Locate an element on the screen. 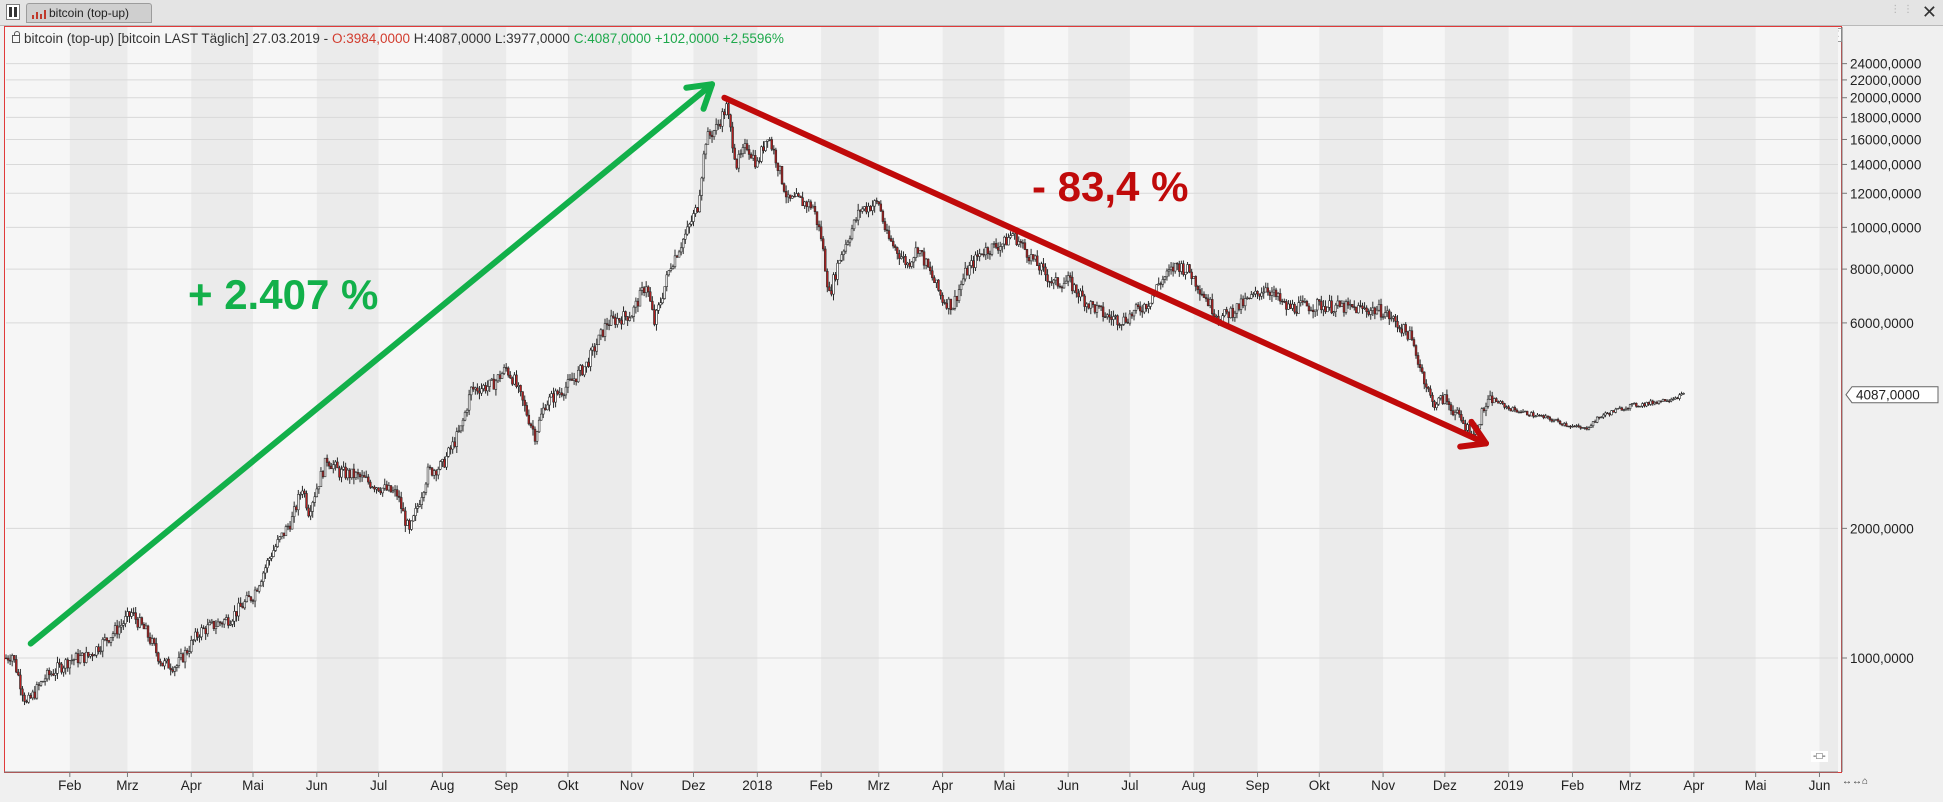 This screenshot has height=802, width=1943. x-tick-label: Apr is located at coordinates (943, 785).